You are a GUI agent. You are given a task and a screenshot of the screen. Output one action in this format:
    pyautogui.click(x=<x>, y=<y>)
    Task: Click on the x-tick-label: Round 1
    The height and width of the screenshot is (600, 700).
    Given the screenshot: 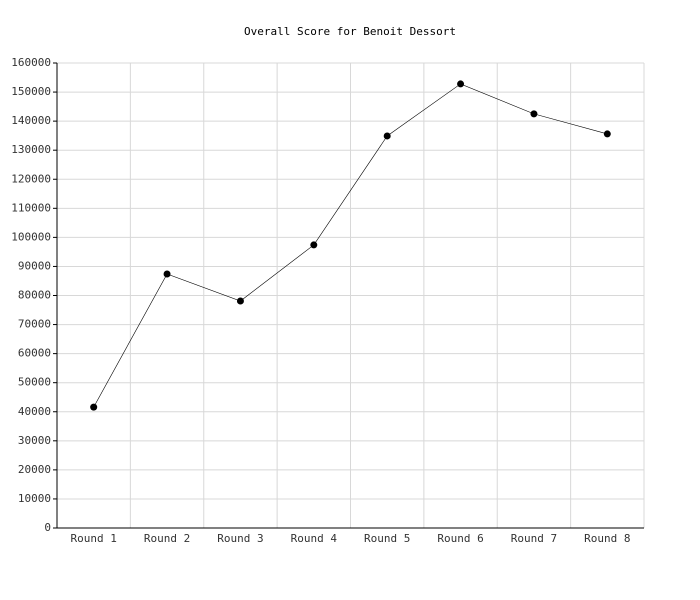 What is the action you would take?
    pyautogui.click(x=94, y=538)
    